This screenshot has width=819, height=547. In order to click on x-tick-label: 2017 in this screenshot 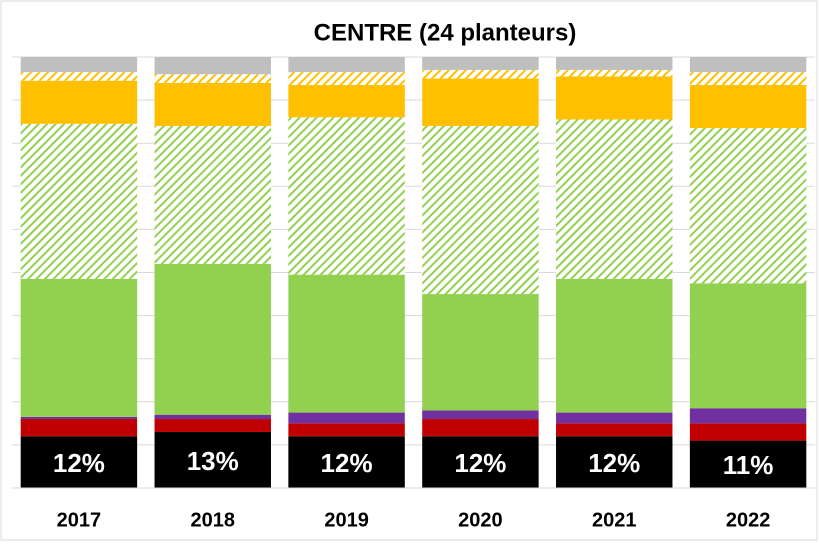, I will do `click(79, 520)`.